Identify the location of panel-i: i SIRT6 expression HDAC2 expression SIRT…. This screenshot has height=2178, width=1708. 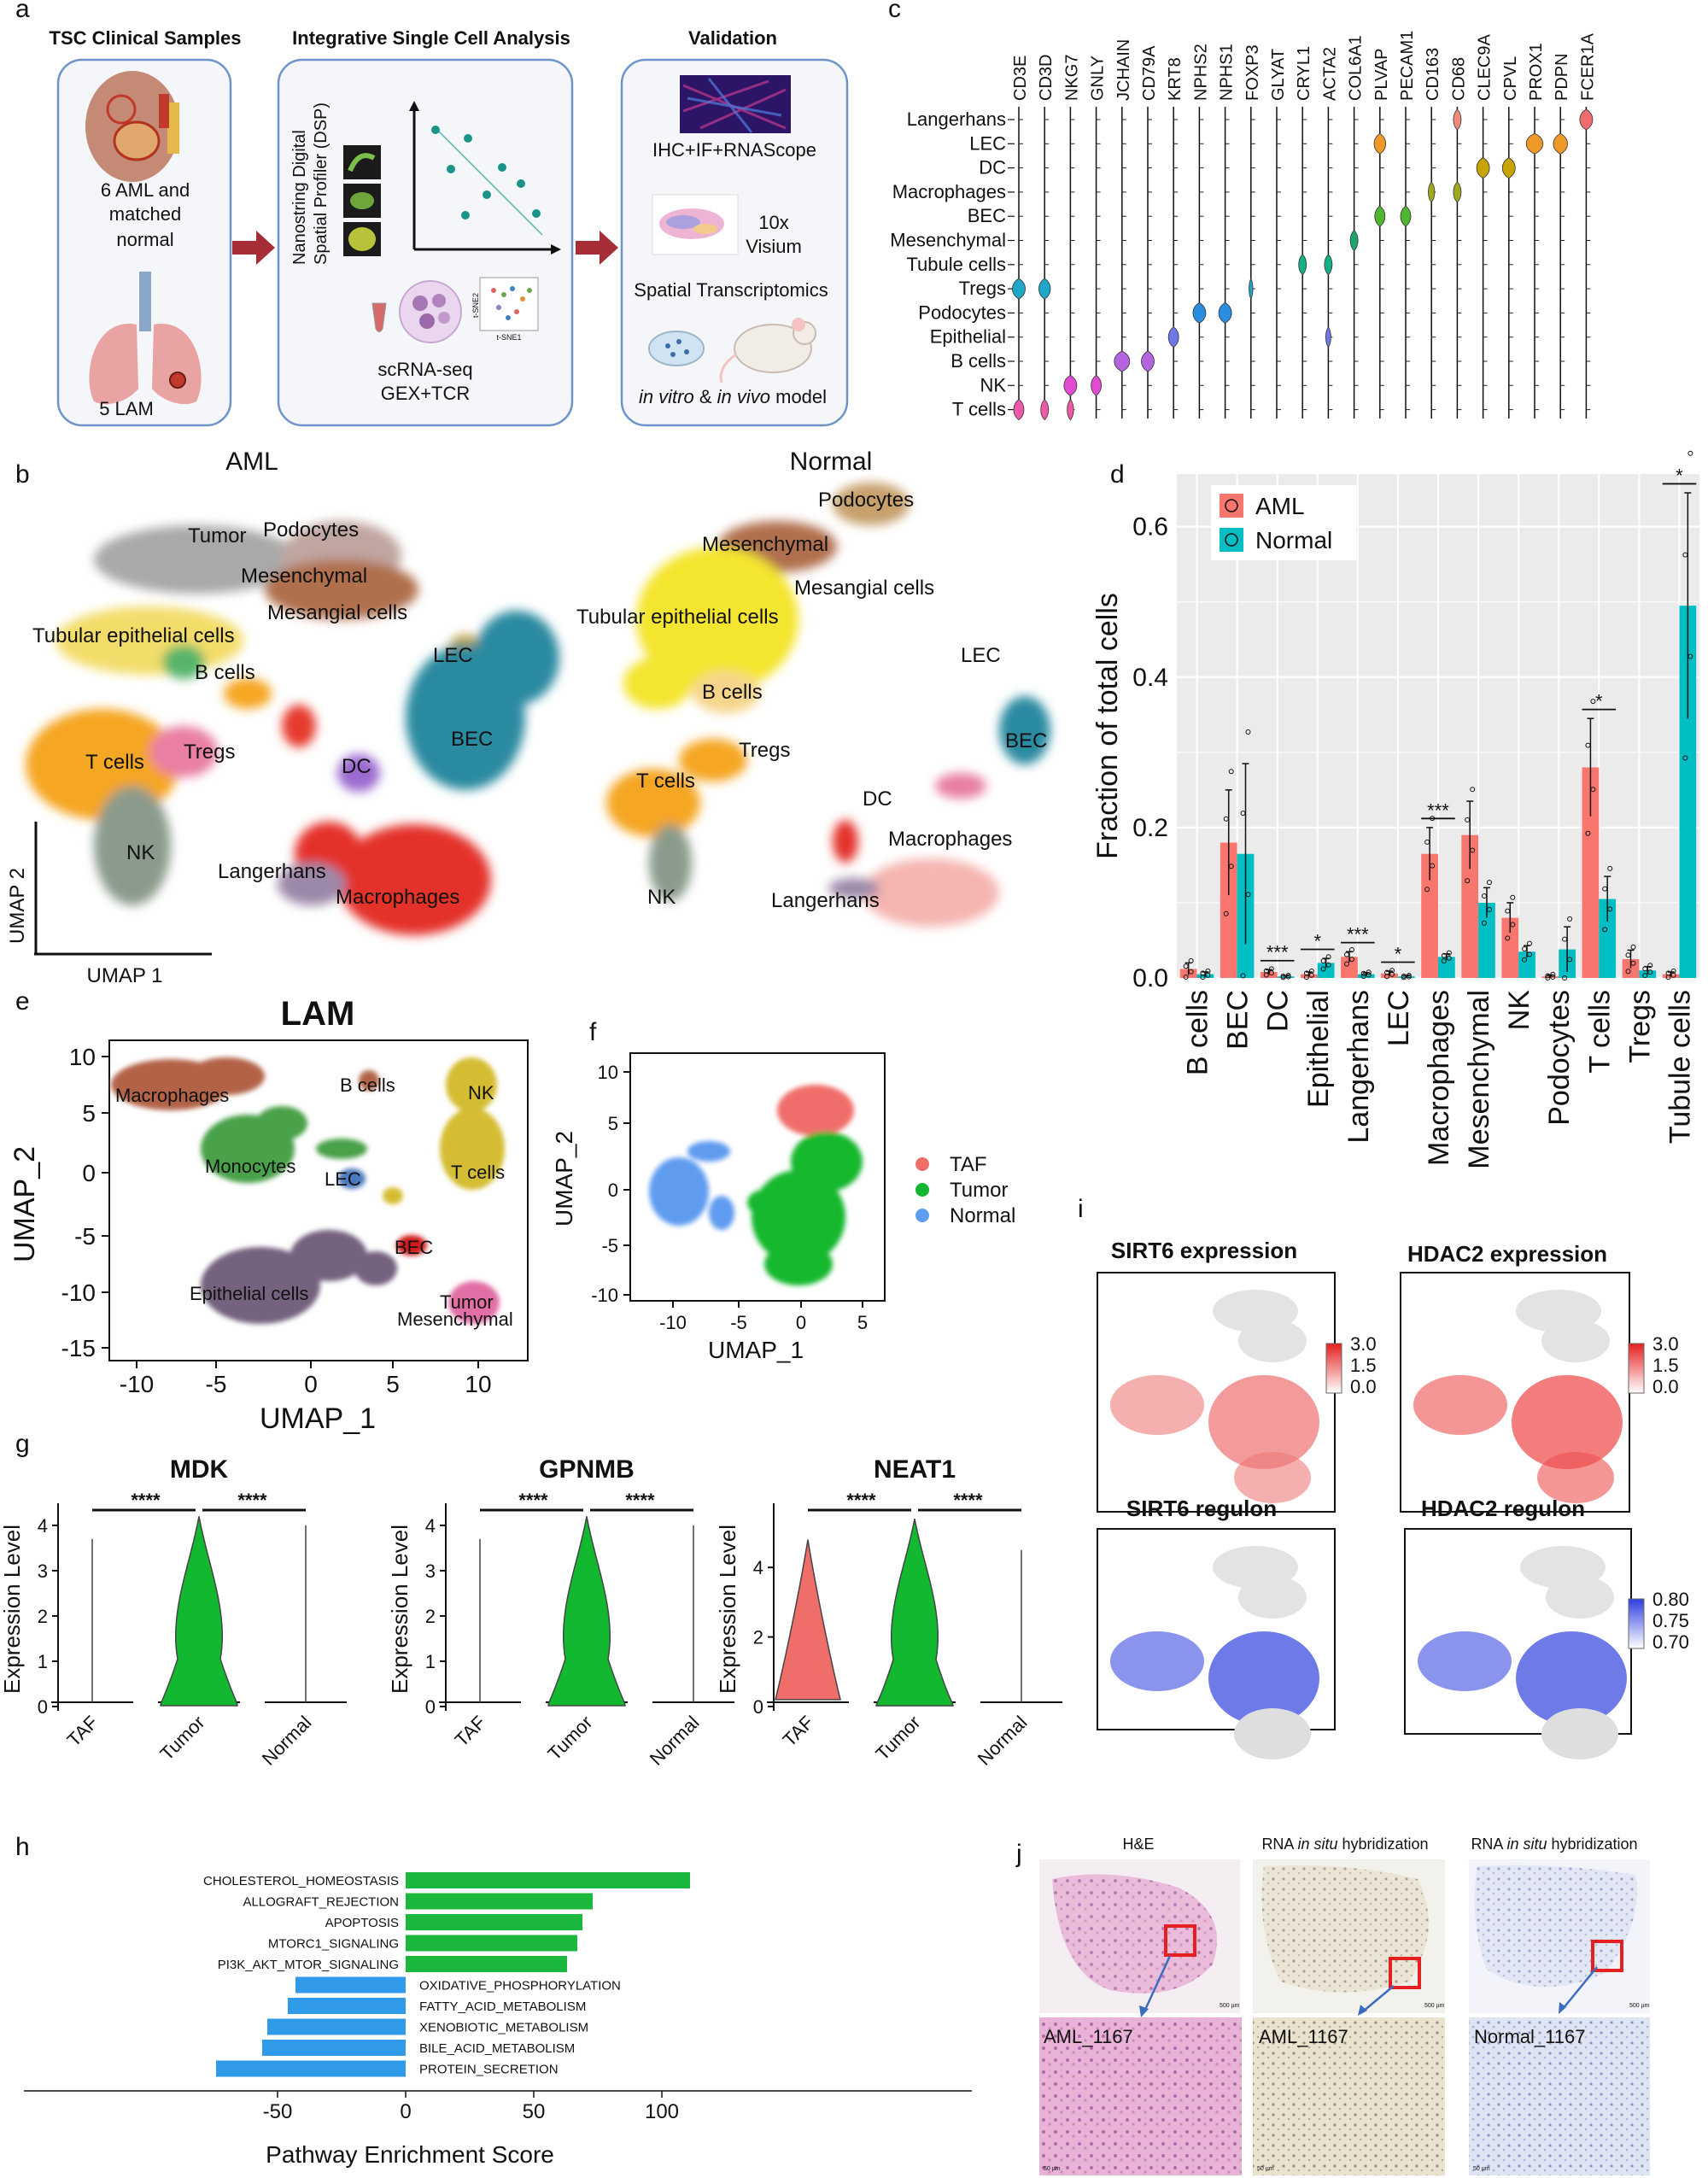
(1383, 1477).